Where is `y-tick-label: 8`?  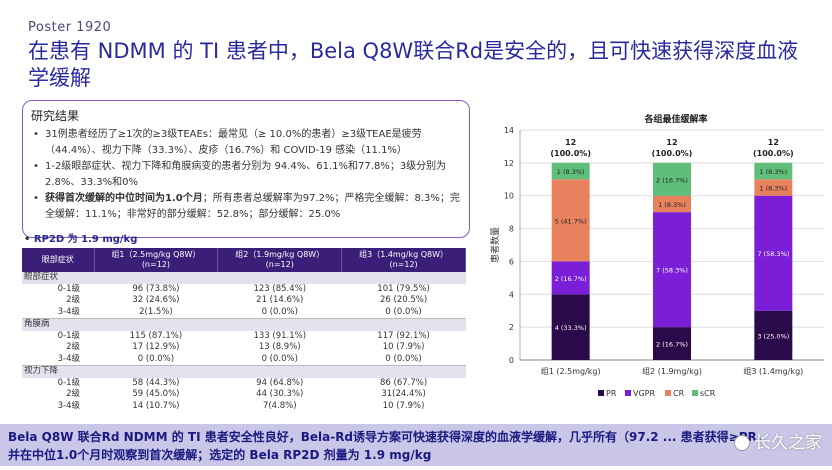
y-tick-label: 8 is located at coordinates (511, 229).